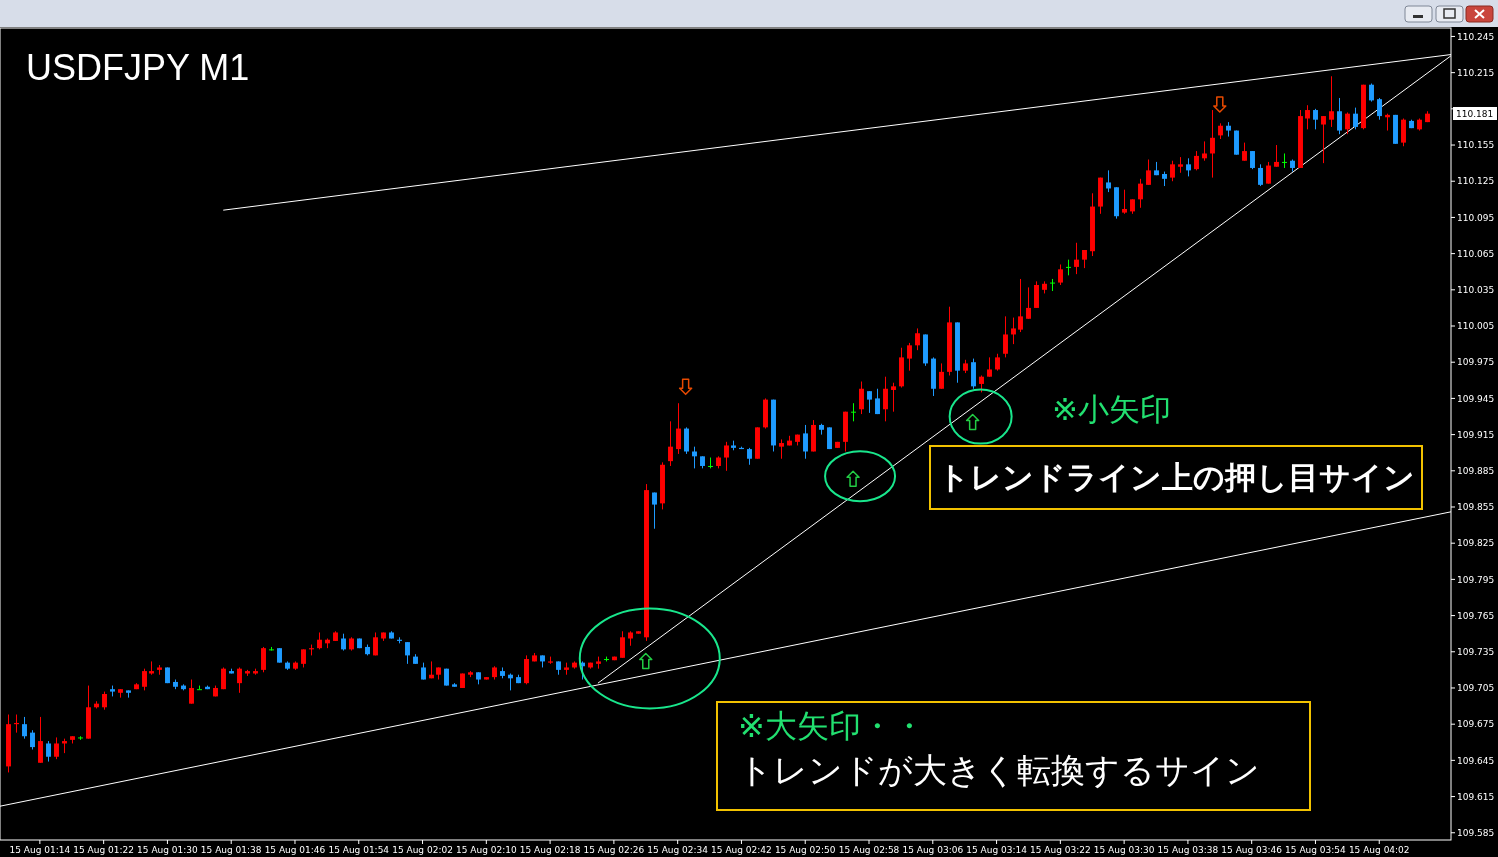 The image size is (1498, 857). Describe the element at coordinates (1476, 181) in the screenshot. I see `y-tick-label: 110.125` at that location.